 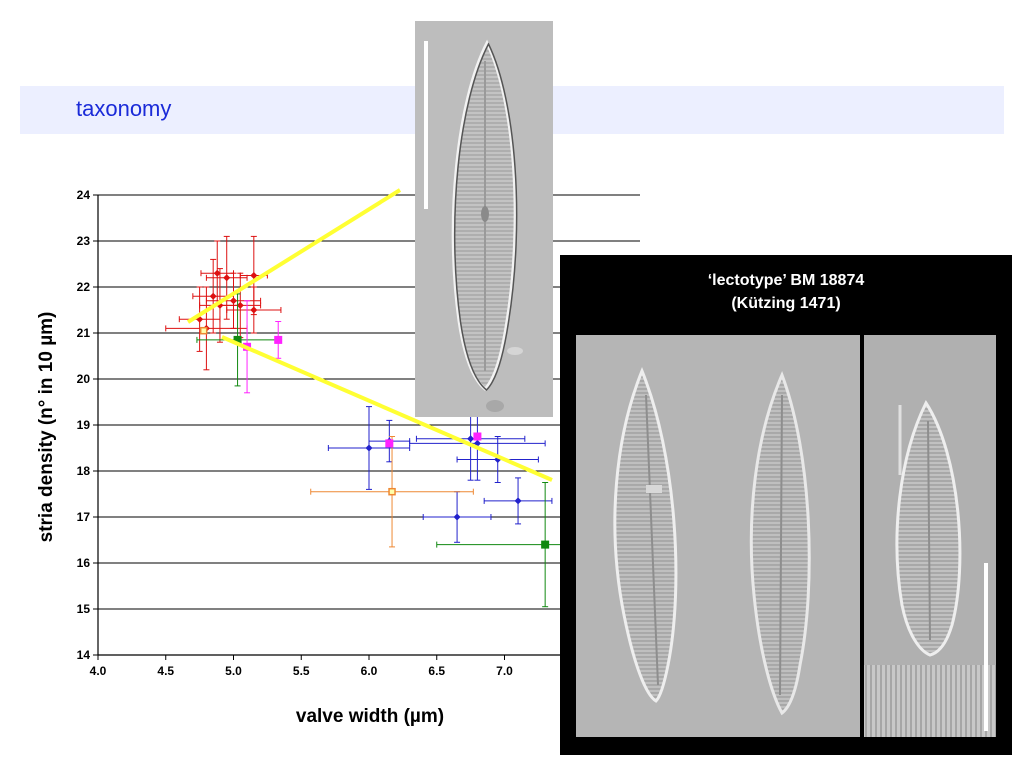 I want to click on y-tick-label: 20, so click(x=84, y=379).